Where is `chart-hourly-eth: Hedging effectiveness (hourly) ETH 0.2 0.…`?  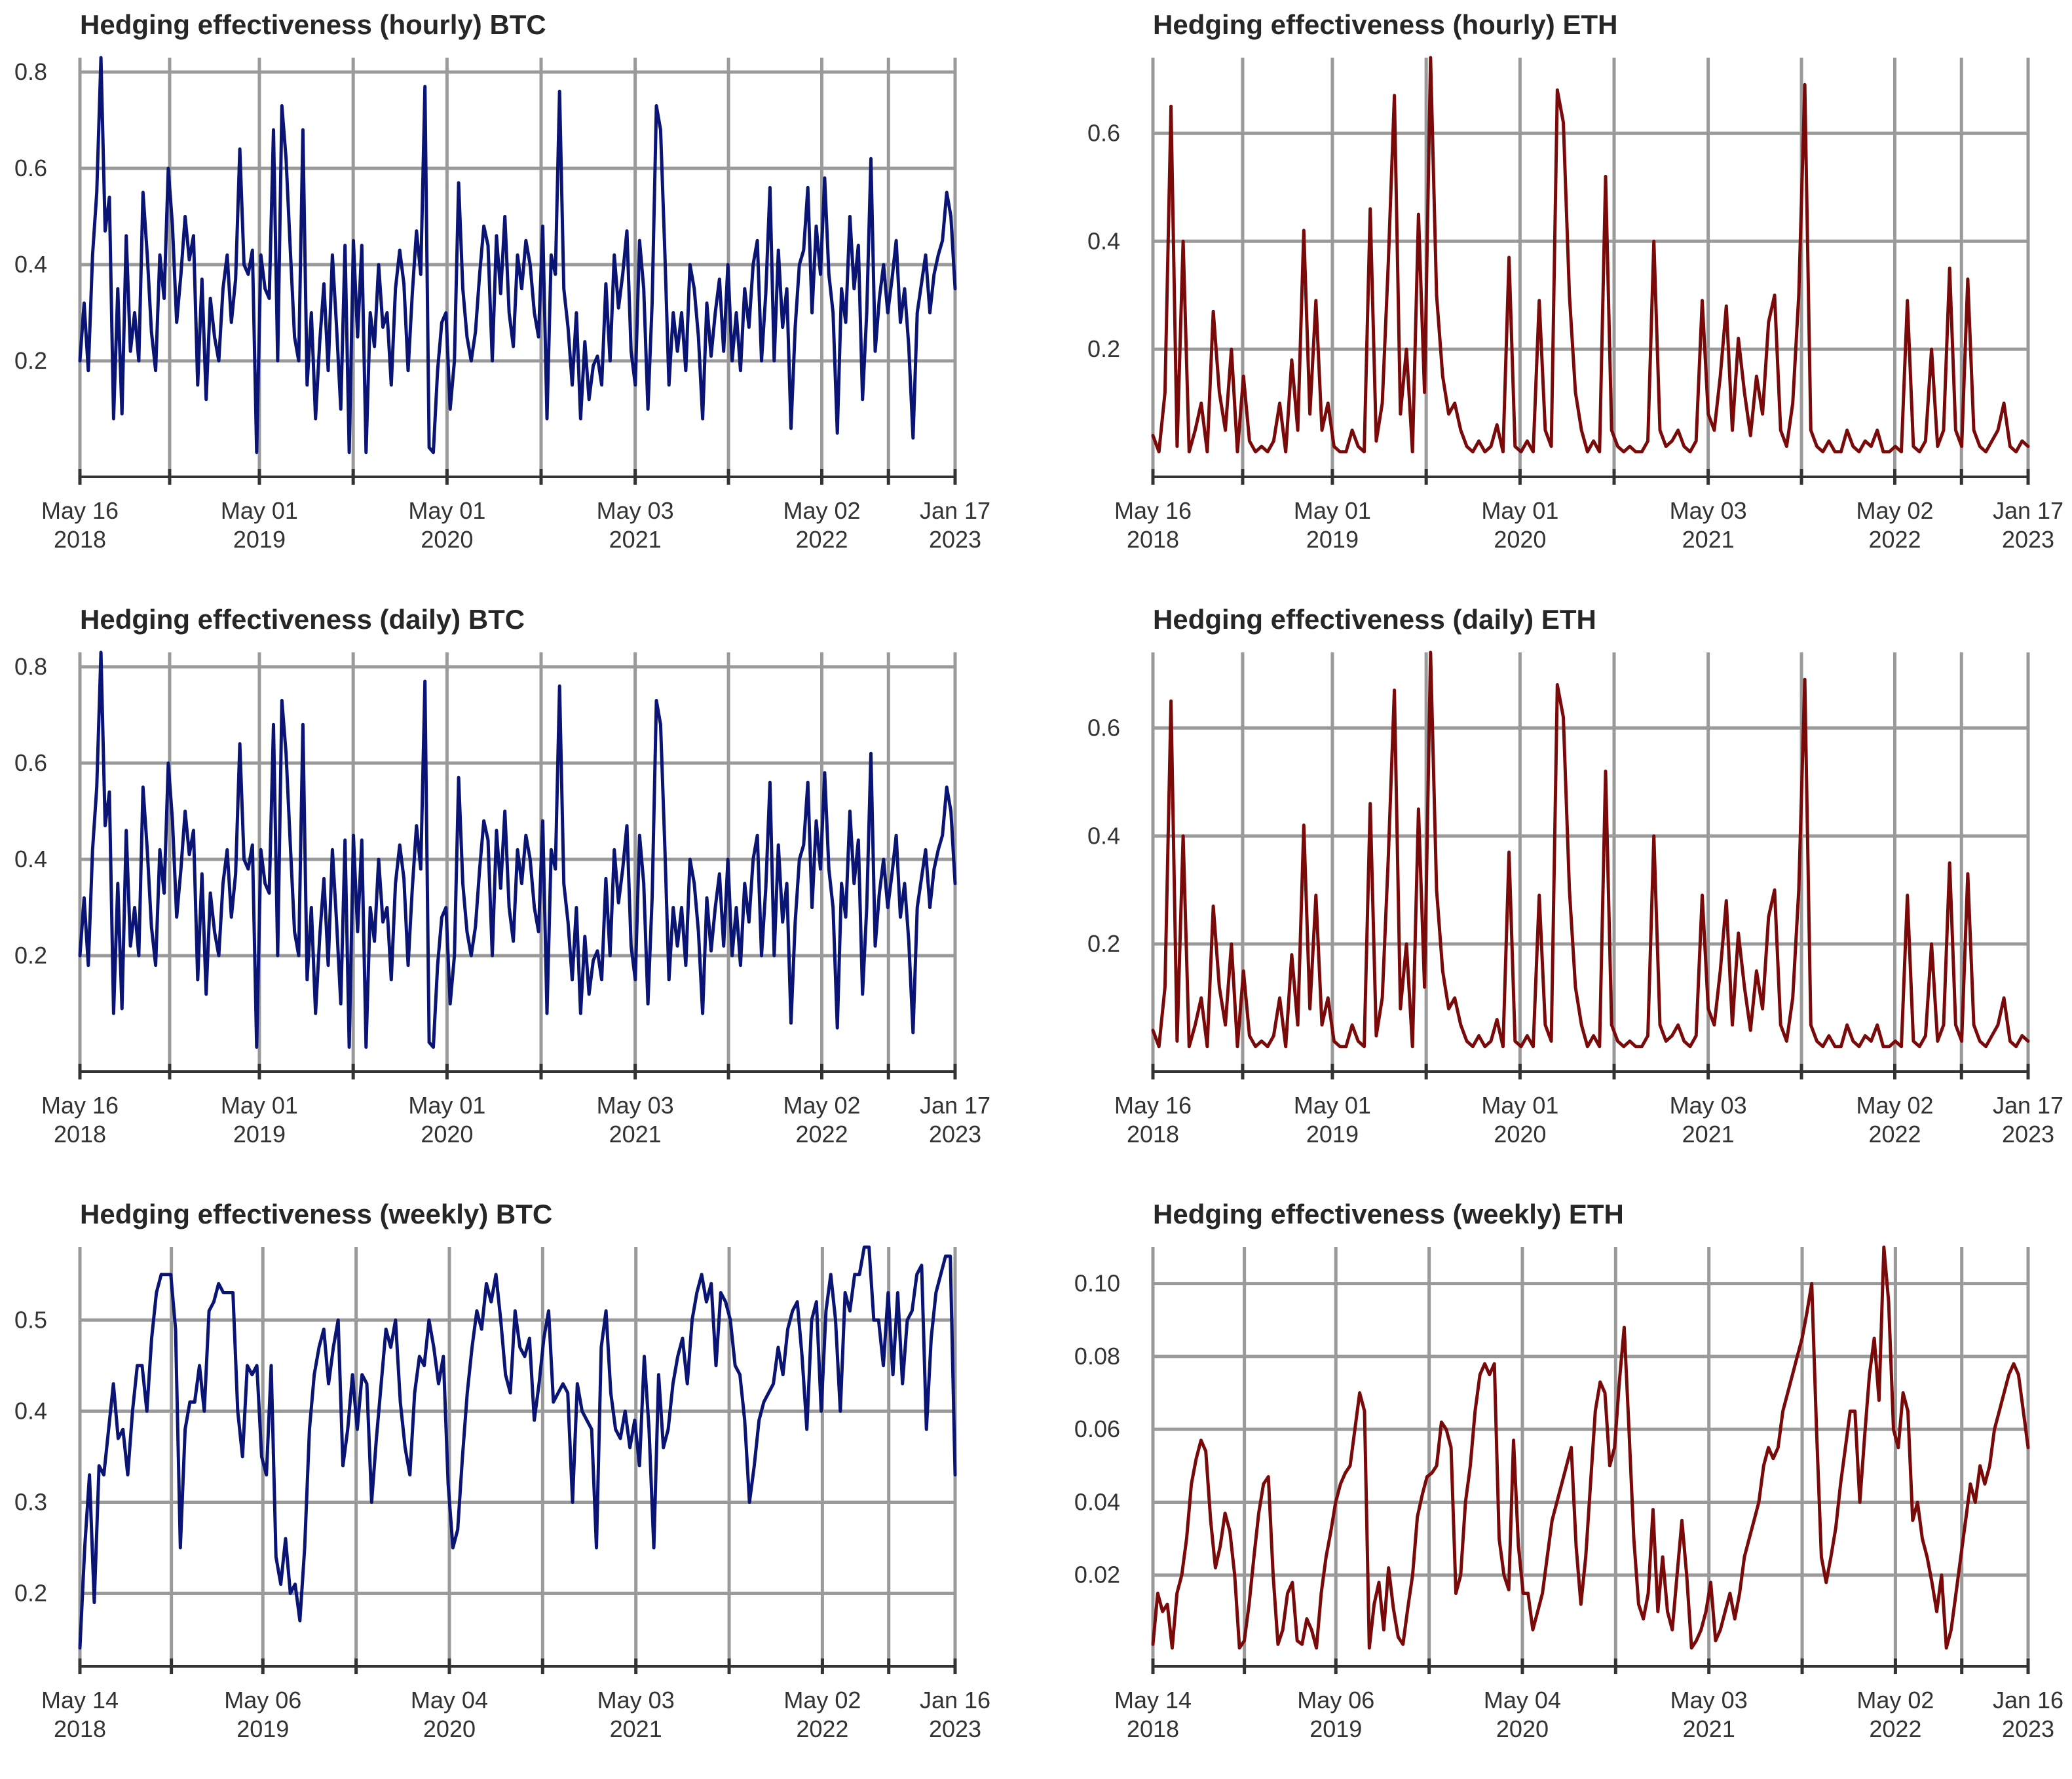
chart-hourly-eth: Hedging effectiveness (hourly) ETH 0.2 0.… is located at coordinates (1575, 281).